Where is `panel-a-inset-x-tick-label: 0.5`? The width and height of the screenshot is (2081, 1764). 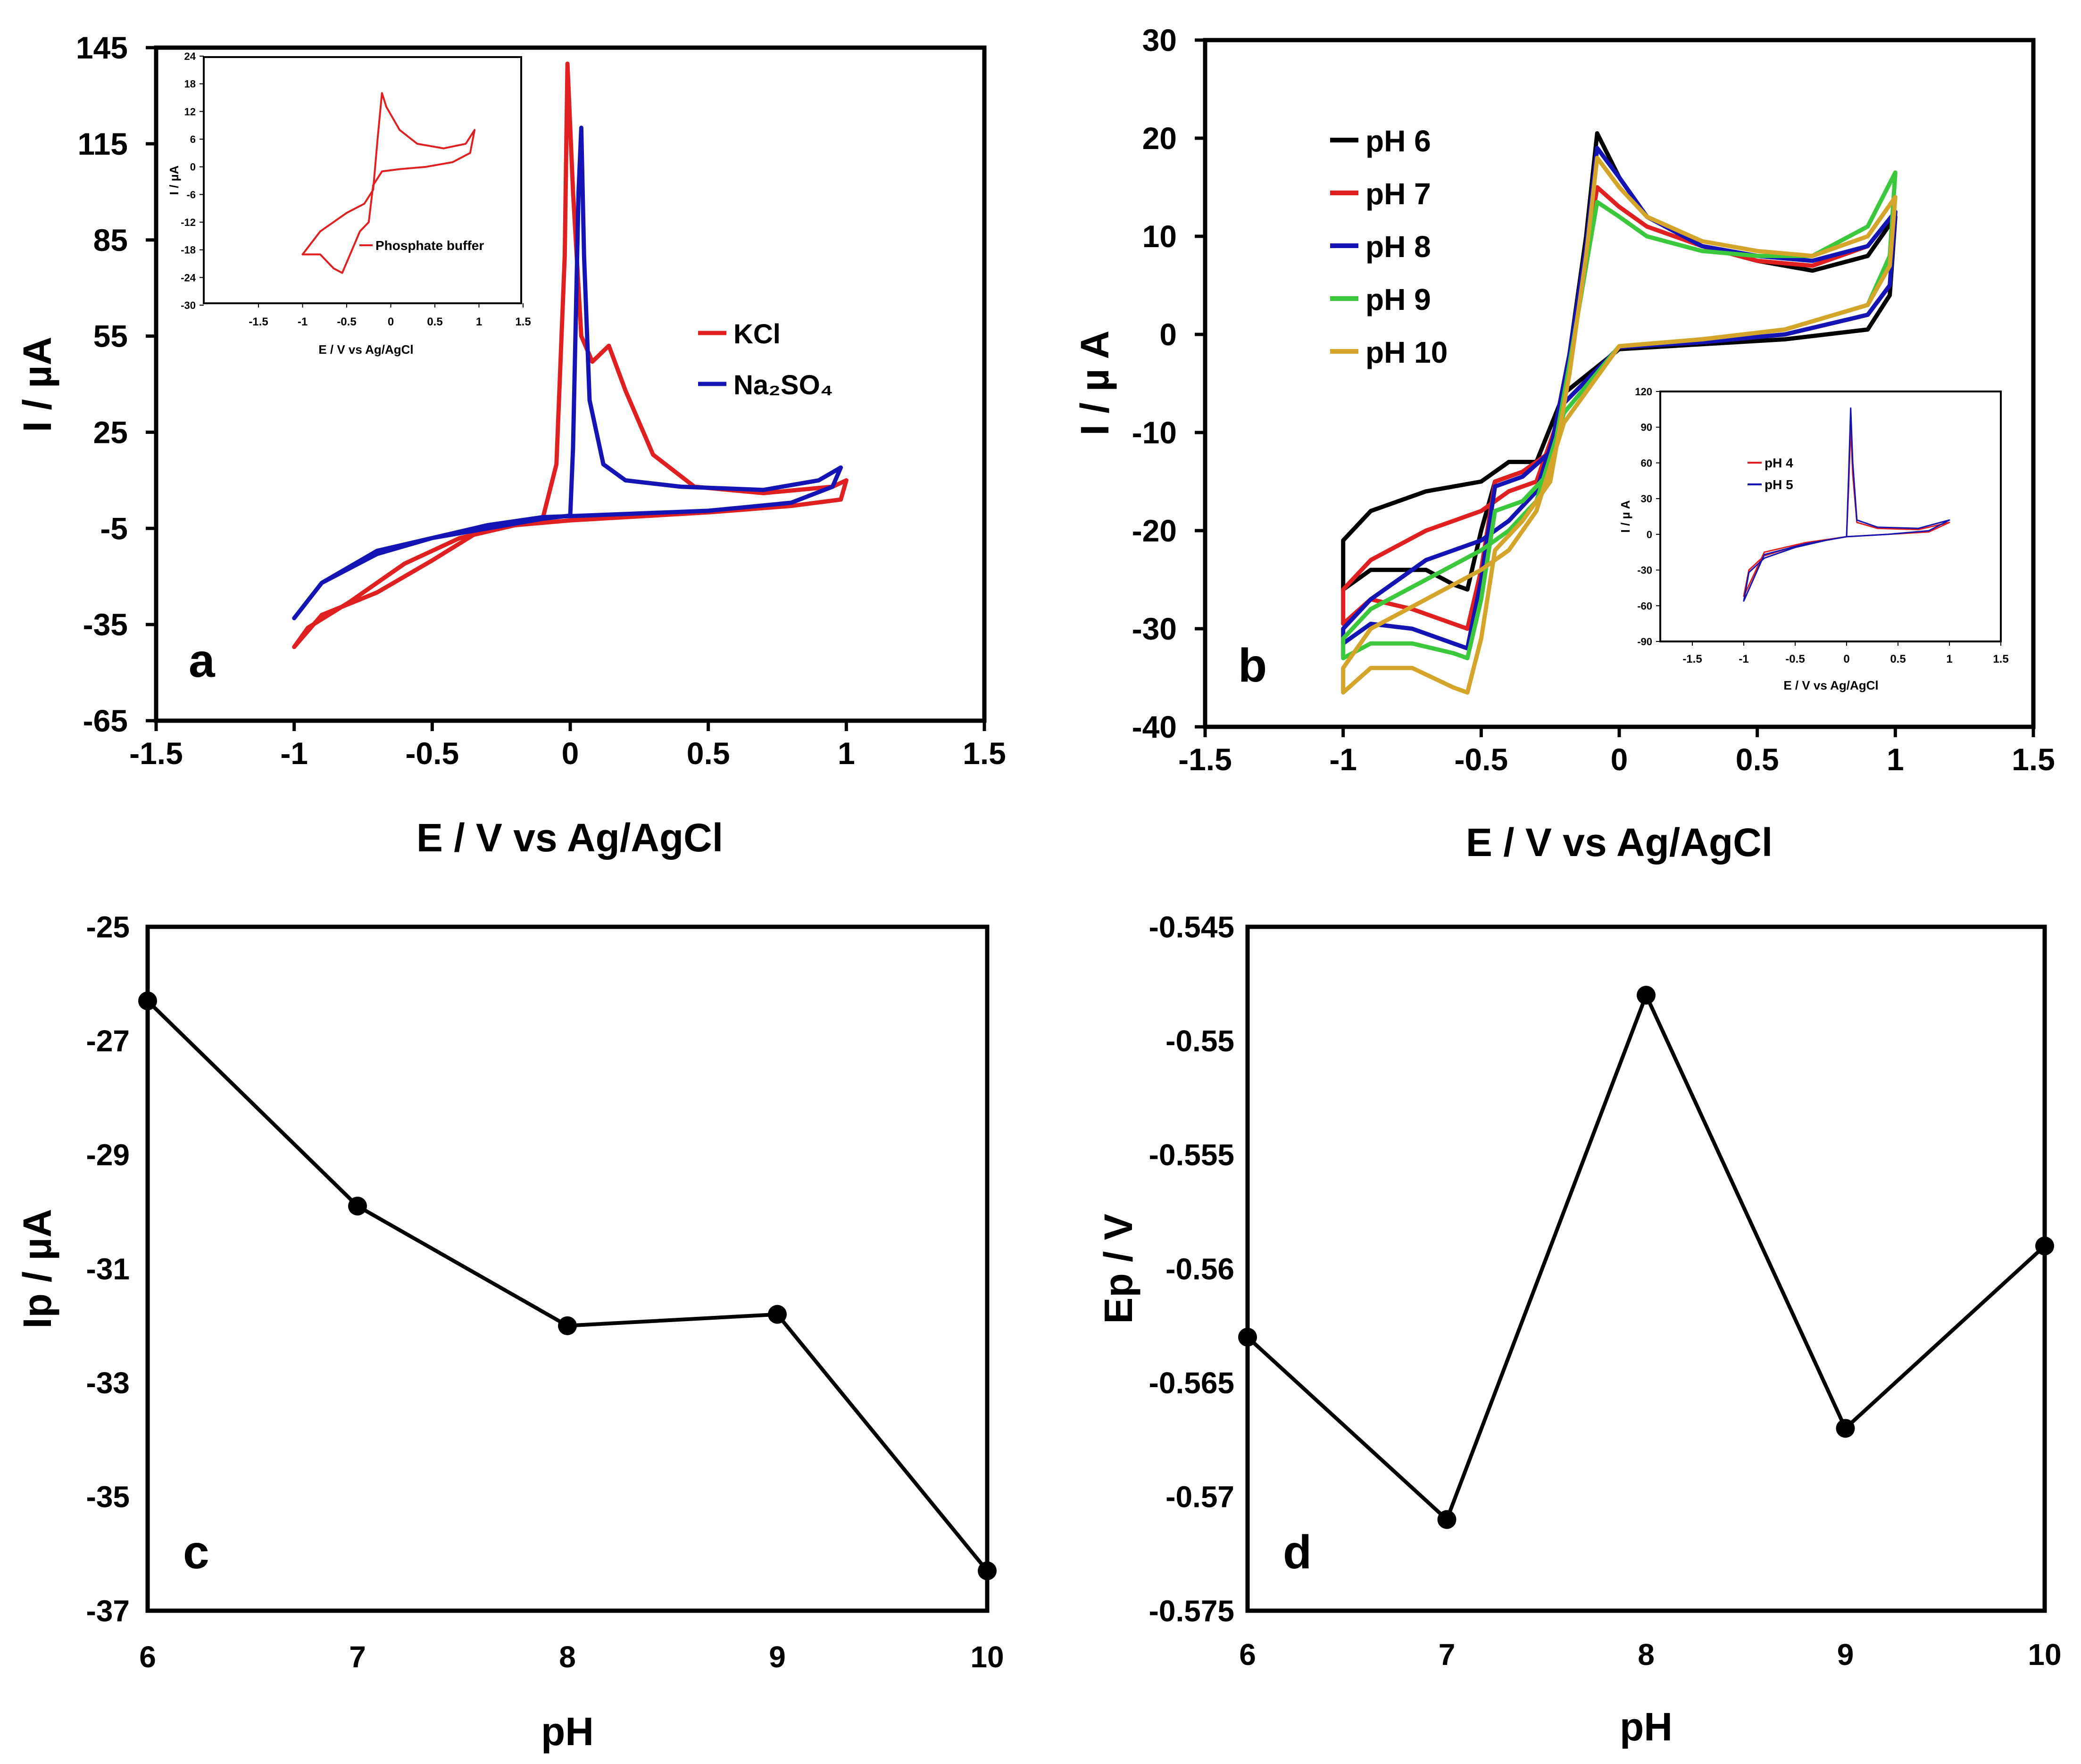
panel-a-inset-x-tick-label: 0.5 is located at coordinates (434, 322).